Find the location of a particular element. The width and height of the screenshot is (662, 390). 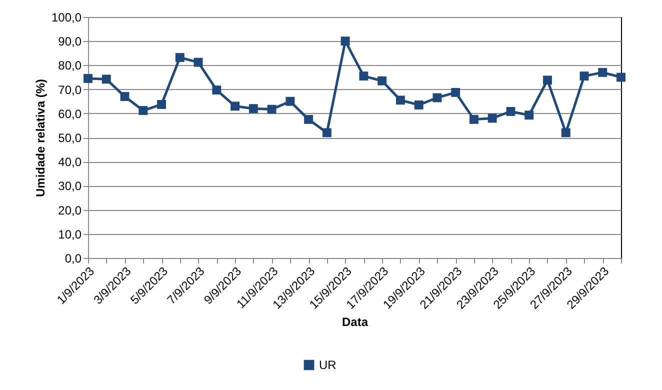

y-tick-label: 90,0 is located at coordinates (70, 41).